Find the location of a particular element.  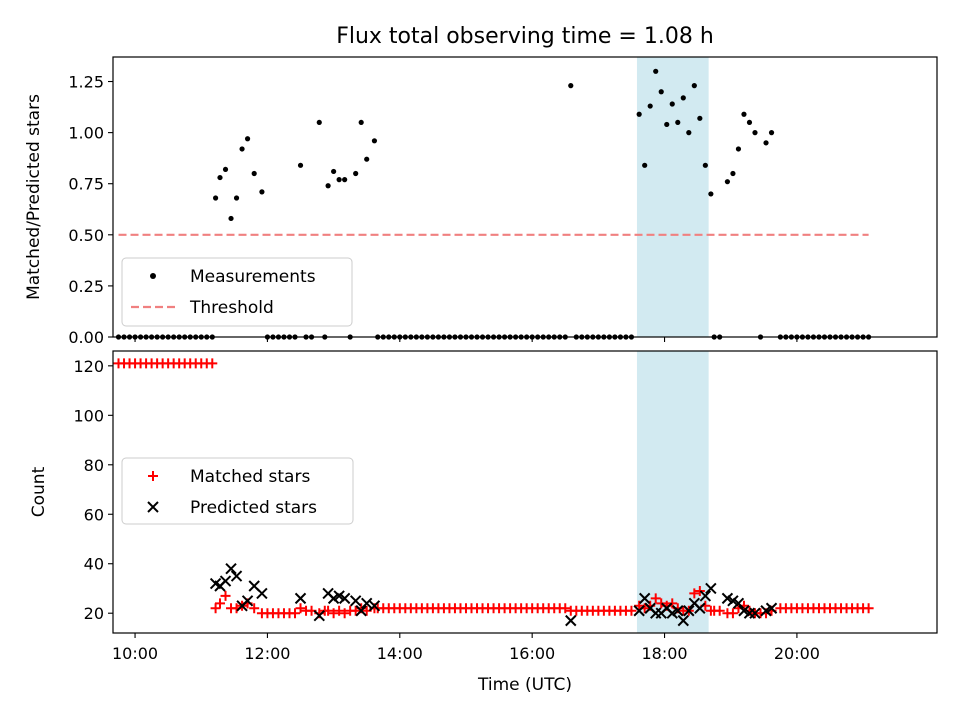

legend-predicted-stars-label: Predicted stars is located at coordinates (253, 508).